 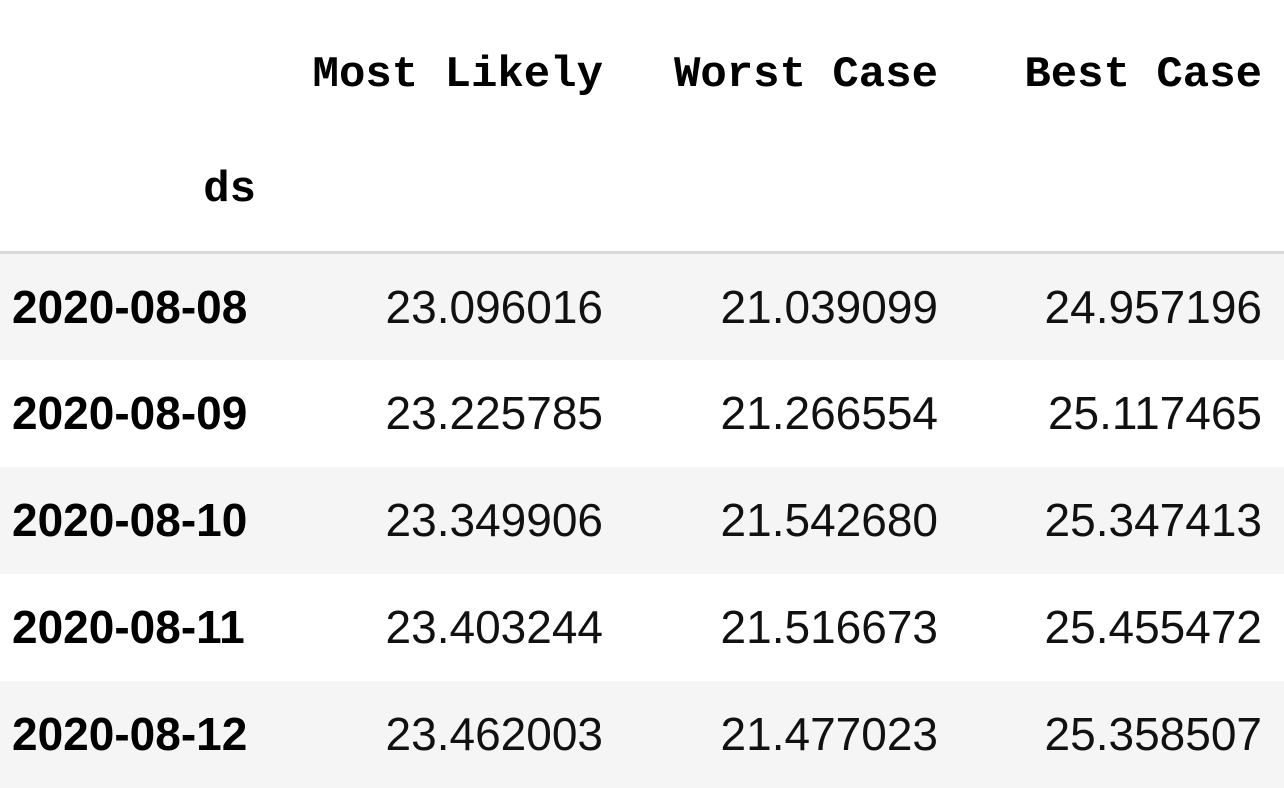 I want to click on cell-most-likely: 23.462003, so click(x=494, y=734).